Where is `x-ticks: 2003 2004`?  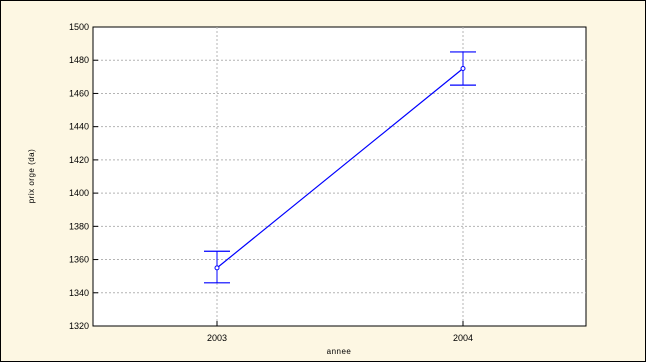
x-ticks: 2003 2004 is located at coordinates (340, 332).